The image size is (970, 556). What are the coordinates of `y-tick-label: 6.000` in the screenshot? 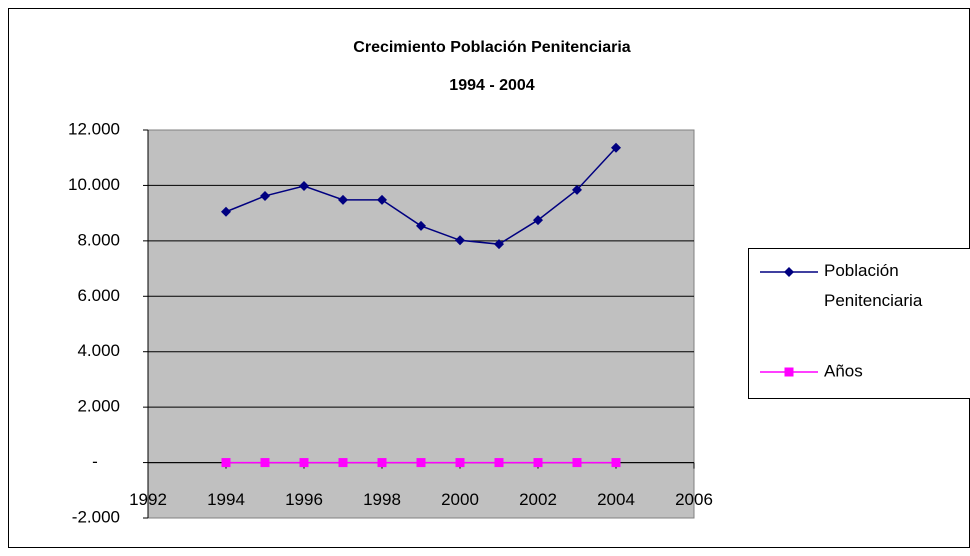 It's located at (98, 295).